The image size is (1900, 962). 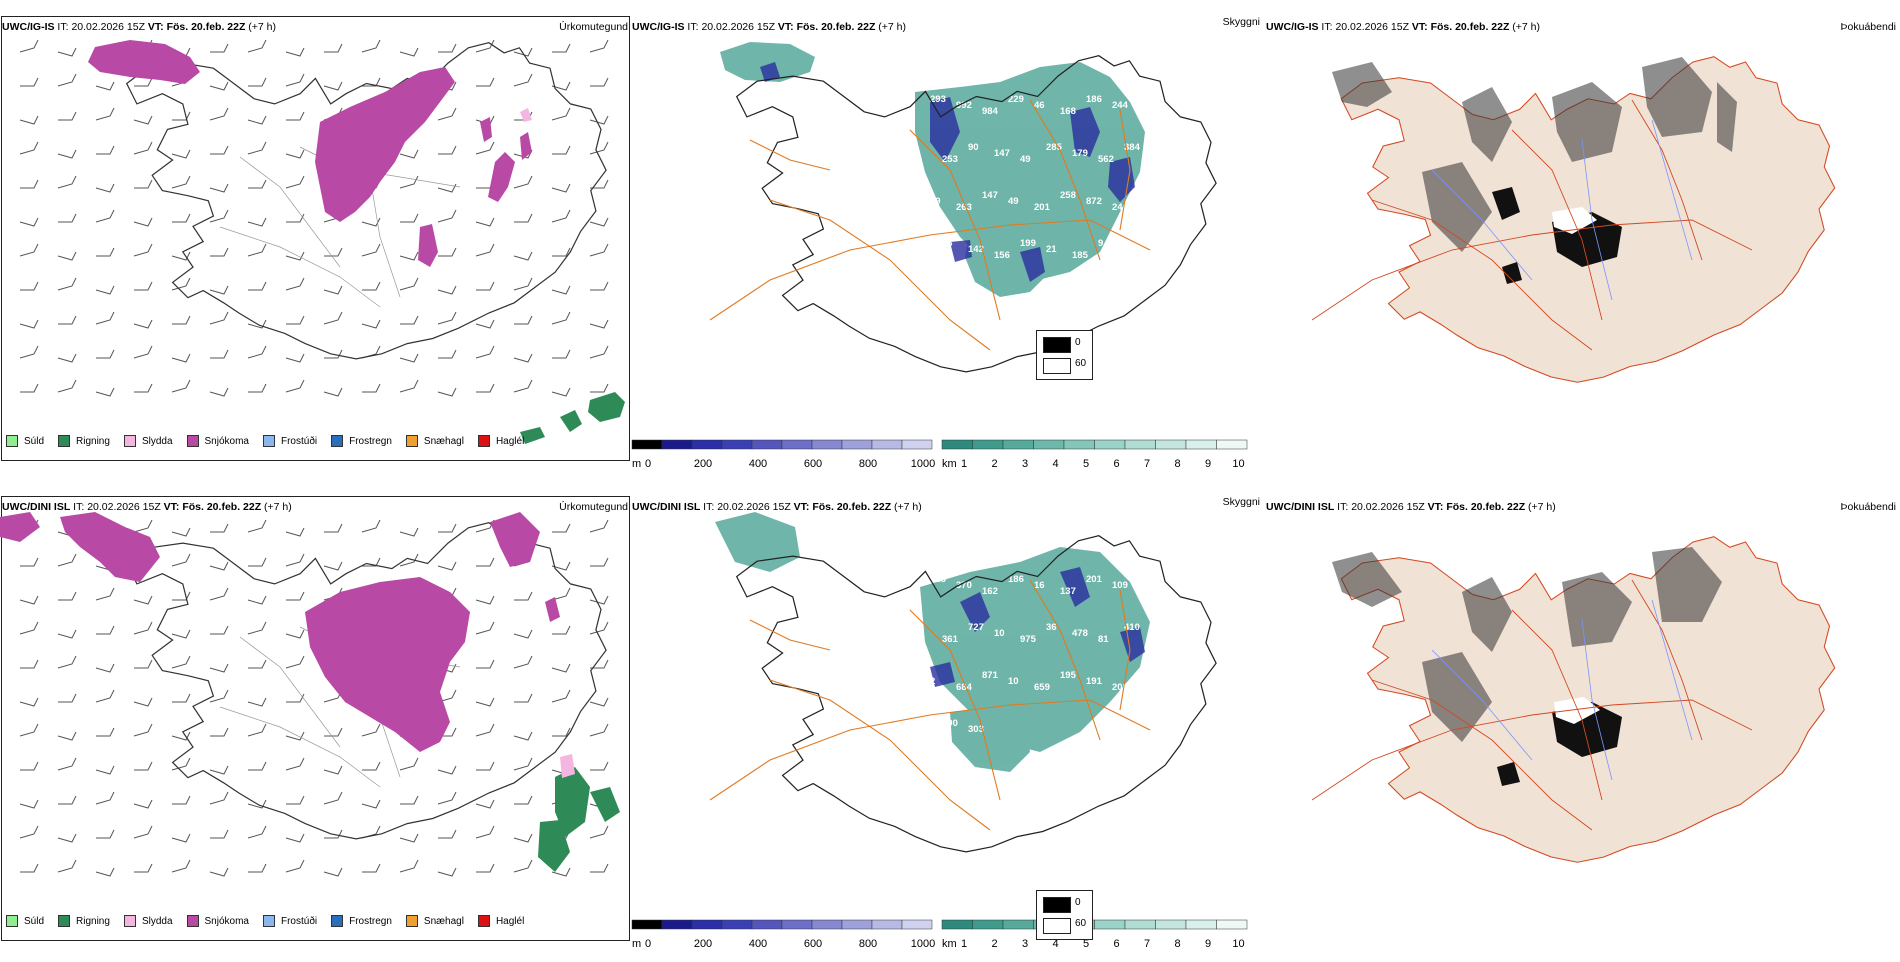 What do you see at coordinates (593, 507) in the screenshot?
I see `panel-title: Úrkomutegund` at bounding box center [593, 507].